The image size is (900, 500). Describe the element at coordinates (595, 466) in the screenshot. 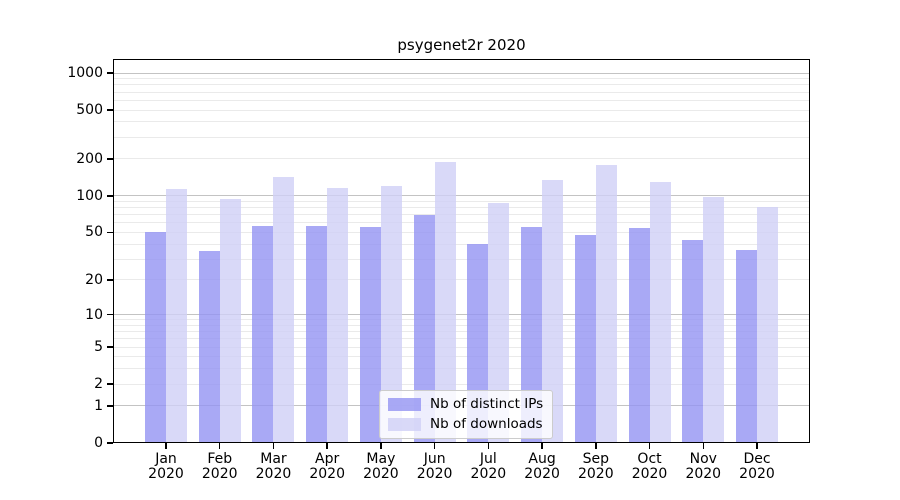

I see `x-tick-label: Sep 2020` at that location.